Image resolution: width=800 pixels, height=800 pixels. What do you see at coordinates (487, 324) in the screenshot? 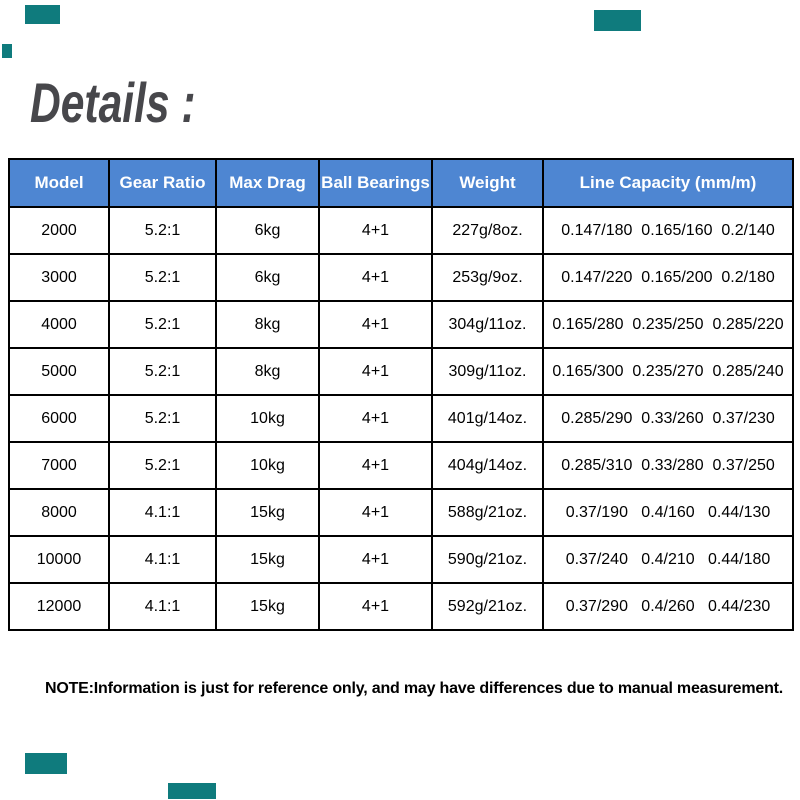
I see `cell-weight: 304g/11oz.` at bounding box center [487, 324].